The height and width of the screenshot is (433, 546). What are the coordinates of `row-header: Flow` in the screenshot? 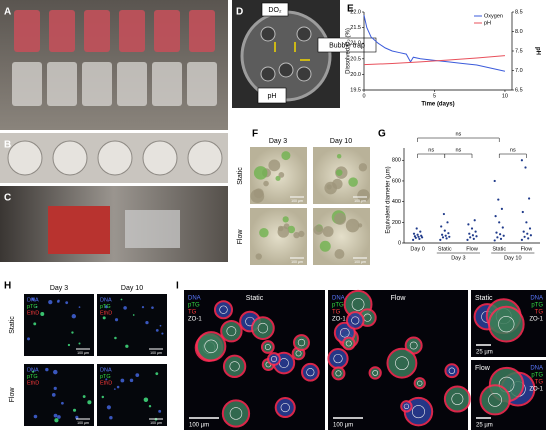 It's located at (12, 395).